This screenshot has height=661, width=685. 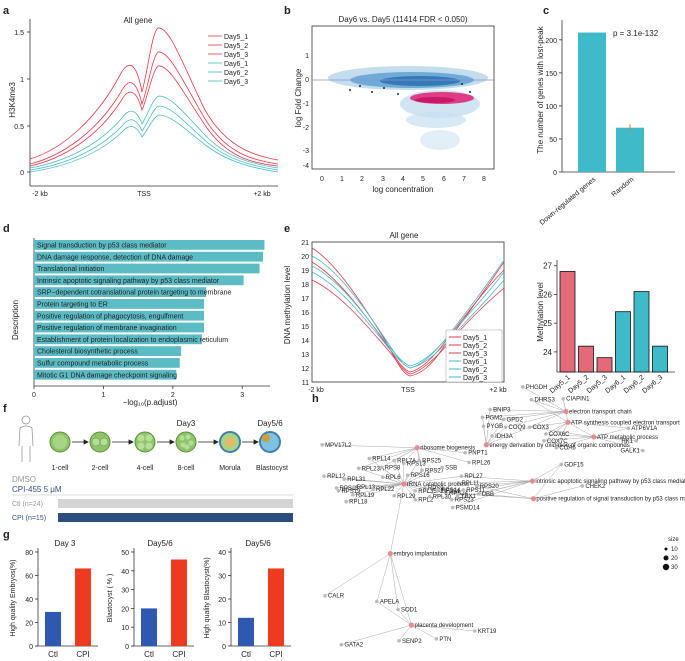 What do you see at coordinates (394, 495) in the screenshot?
I see `network-node-rpl29` at bounding box center [394, 495].